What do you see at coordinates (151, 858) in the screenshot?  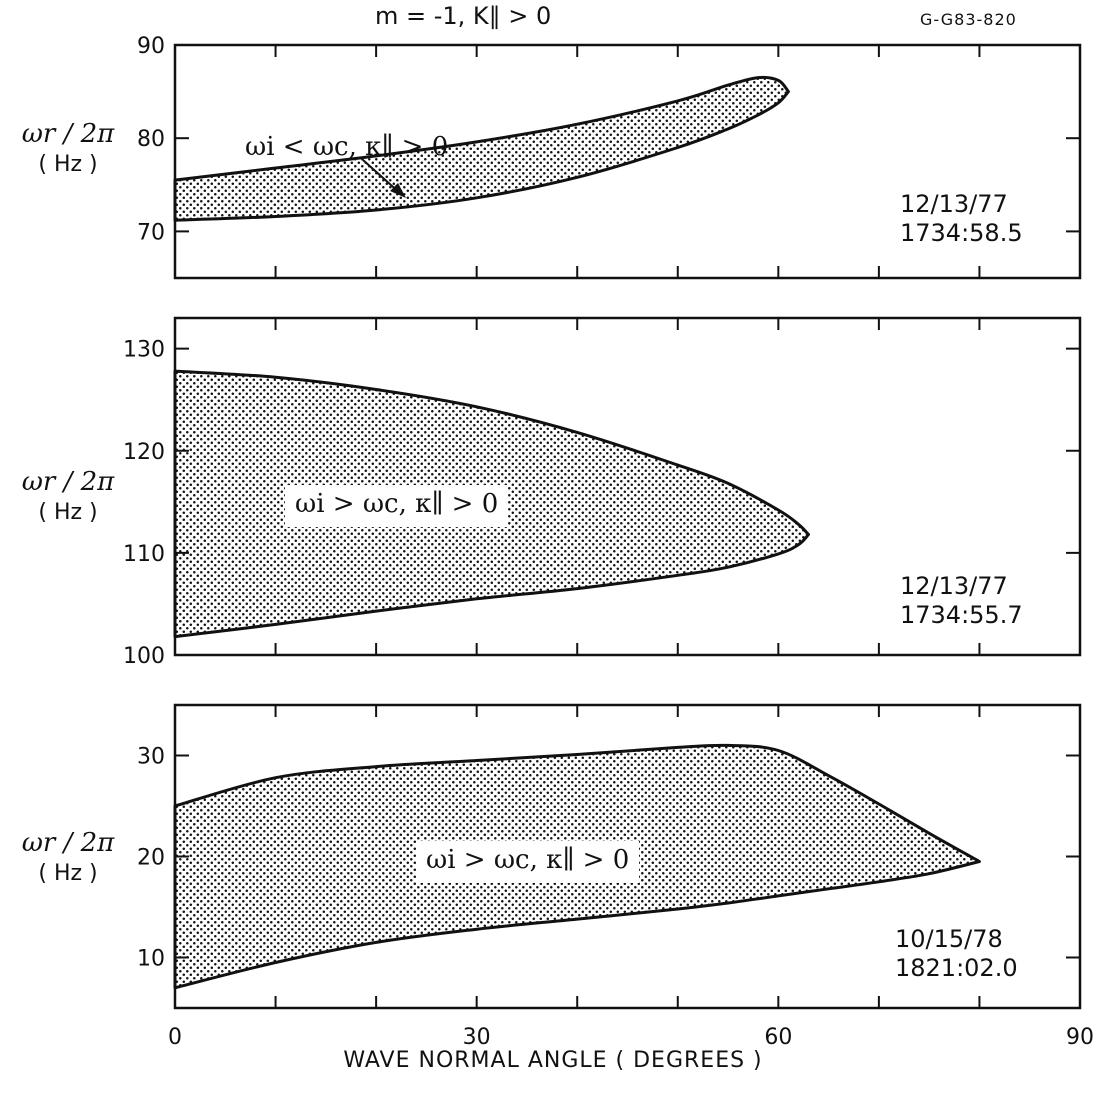 I see `y-tick-label-bottom: 20` at bounding box center [151, 858].